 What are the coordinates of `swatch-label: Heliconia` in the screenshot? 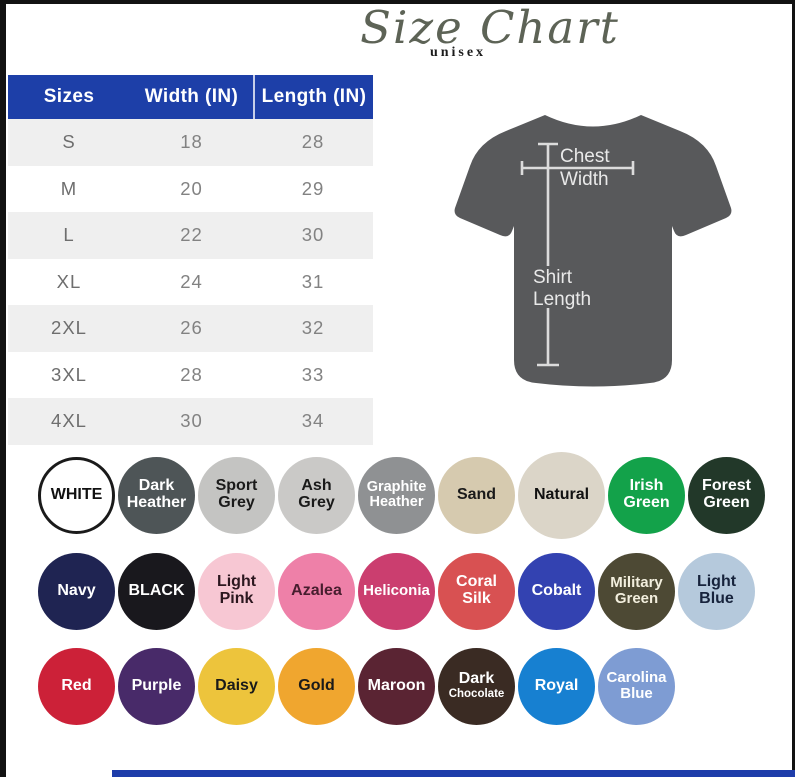 It's located at (396, 591).